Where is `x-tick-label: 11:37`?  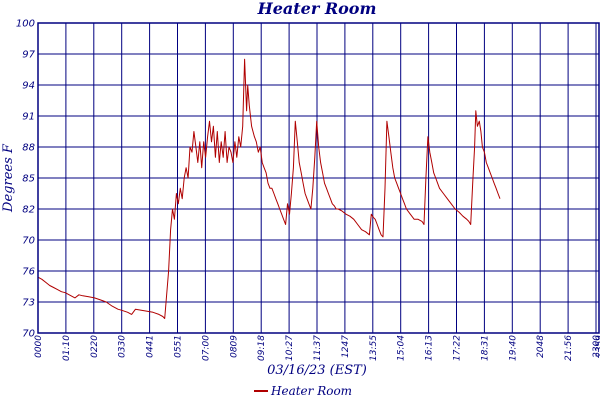
x-tick-label: 11:37 is located at coordinates (318, 348).